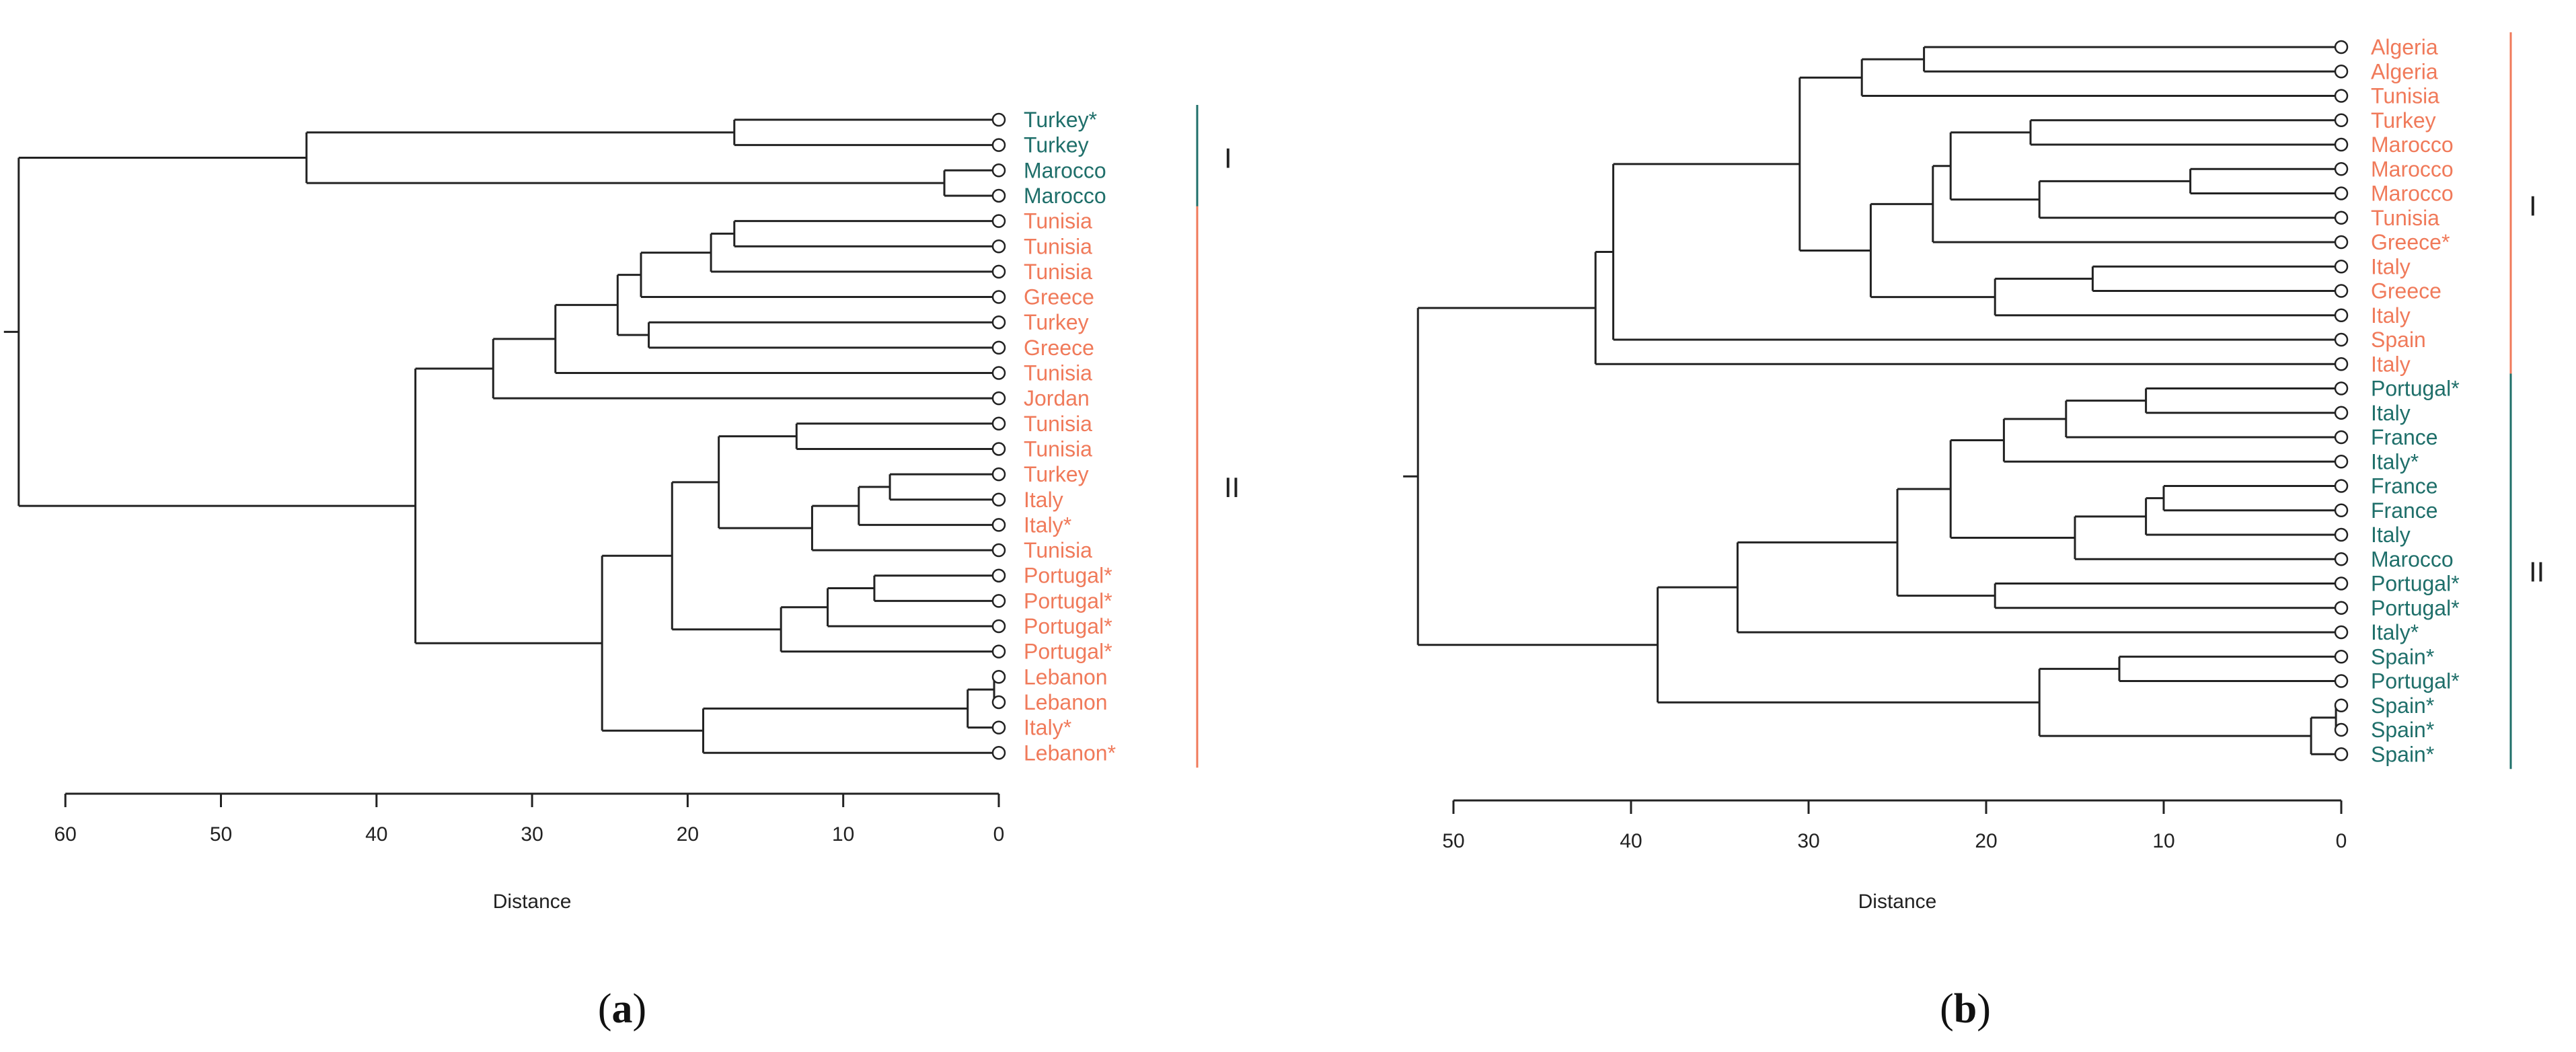  What do you see at coordinates (1057, 398) in the screenshot?
I see `leaf-label: Jordan` at bounding box center [1057, 398].